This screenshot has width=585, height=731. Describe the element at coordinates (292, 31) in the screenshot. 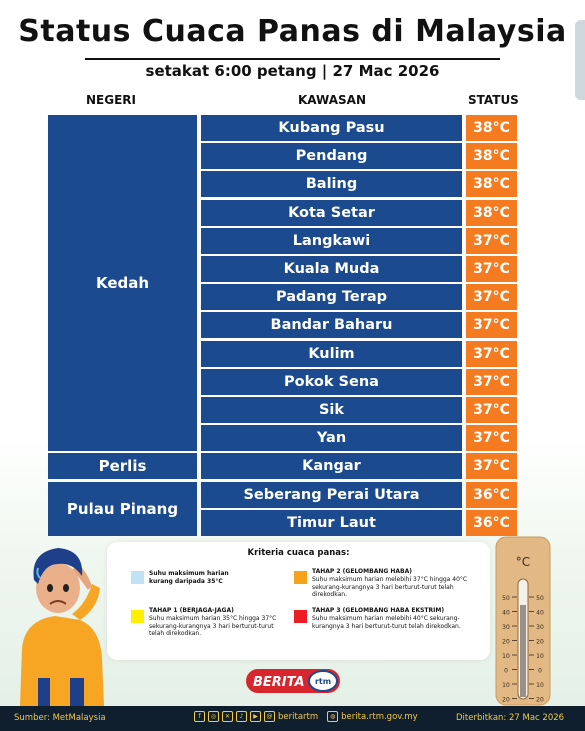

I see `page-title: Status Cuaca Panas di Malaysia` at that location.